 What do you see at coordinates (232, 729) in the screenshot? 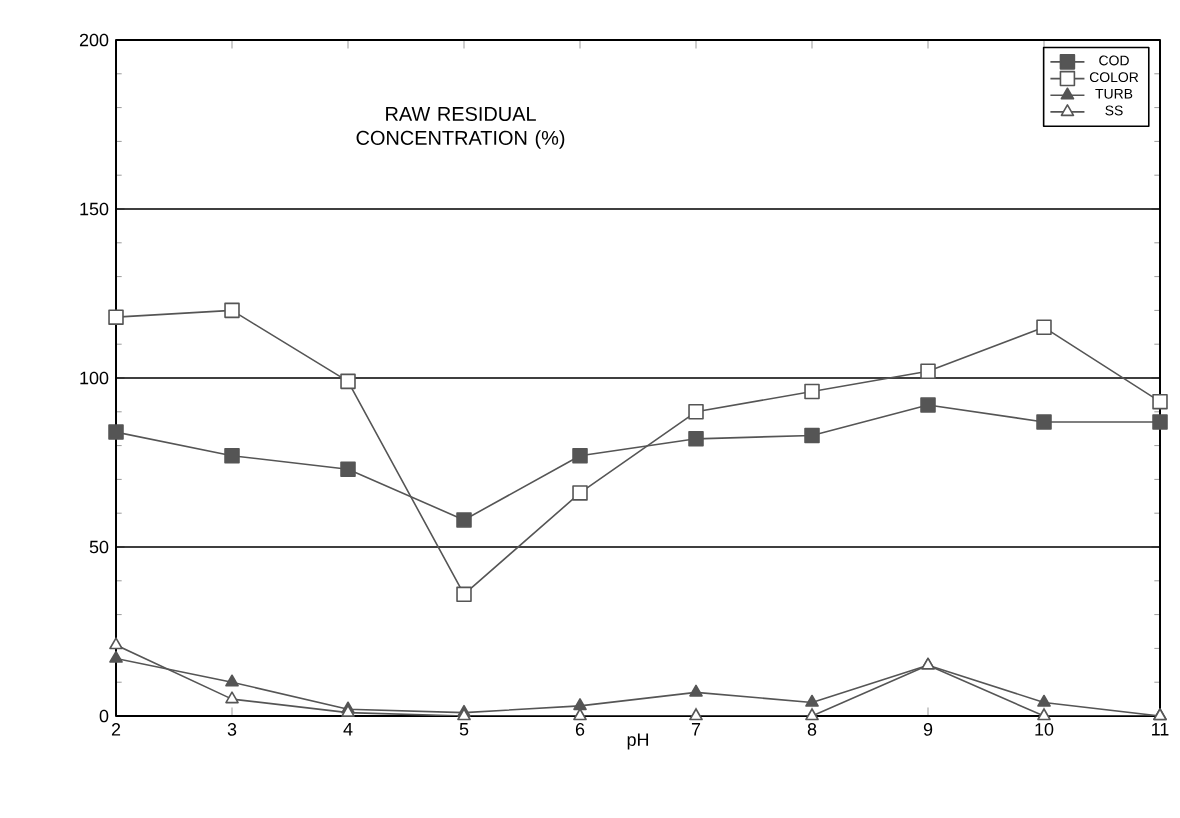
I see `x-tick-label: 3` at bounding box center [232, 729].